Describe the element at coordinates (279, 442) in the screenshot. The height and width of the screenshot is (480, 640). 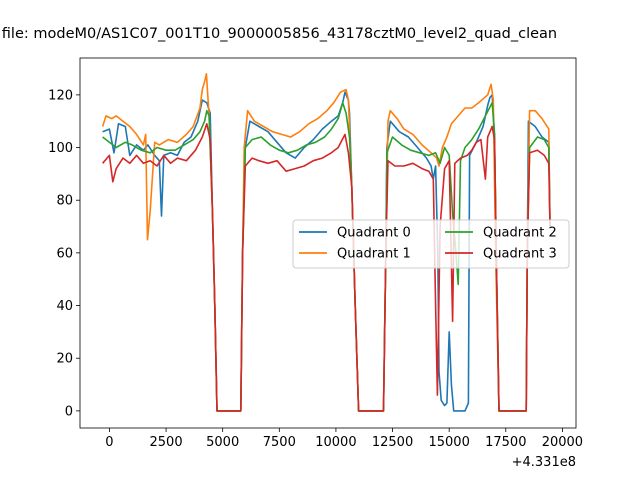
I see `x-tick-label: 7500` at that location.